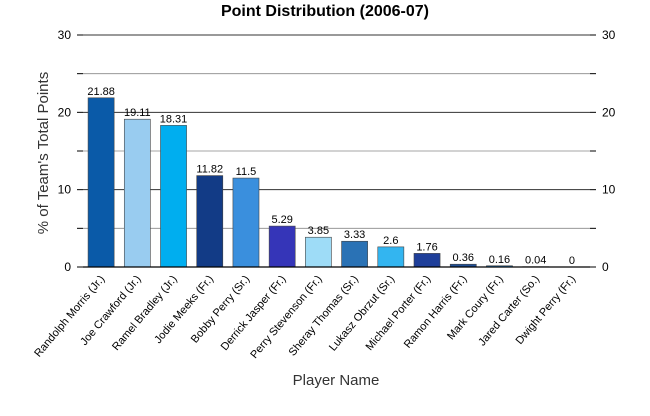  Describe the element at coordinates (426, 247) in the screenshot. I see `data-label: 1.76` at that location.